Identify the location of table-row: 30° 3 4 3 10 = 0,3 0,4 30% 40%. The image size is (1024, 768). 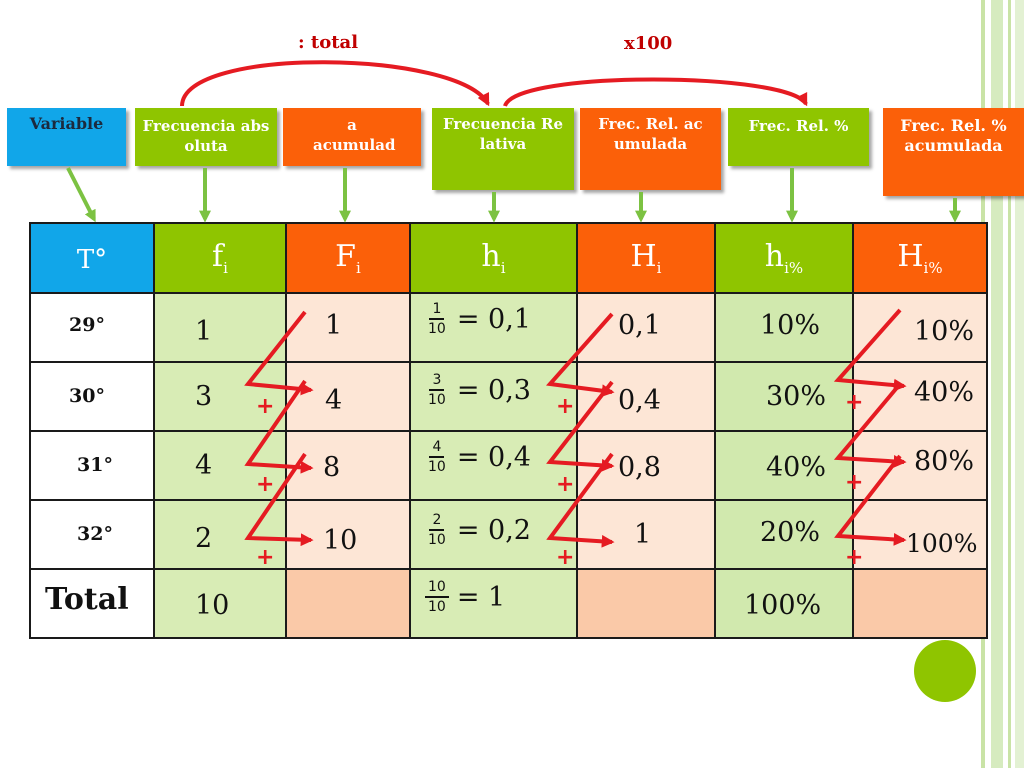
(508, 396).